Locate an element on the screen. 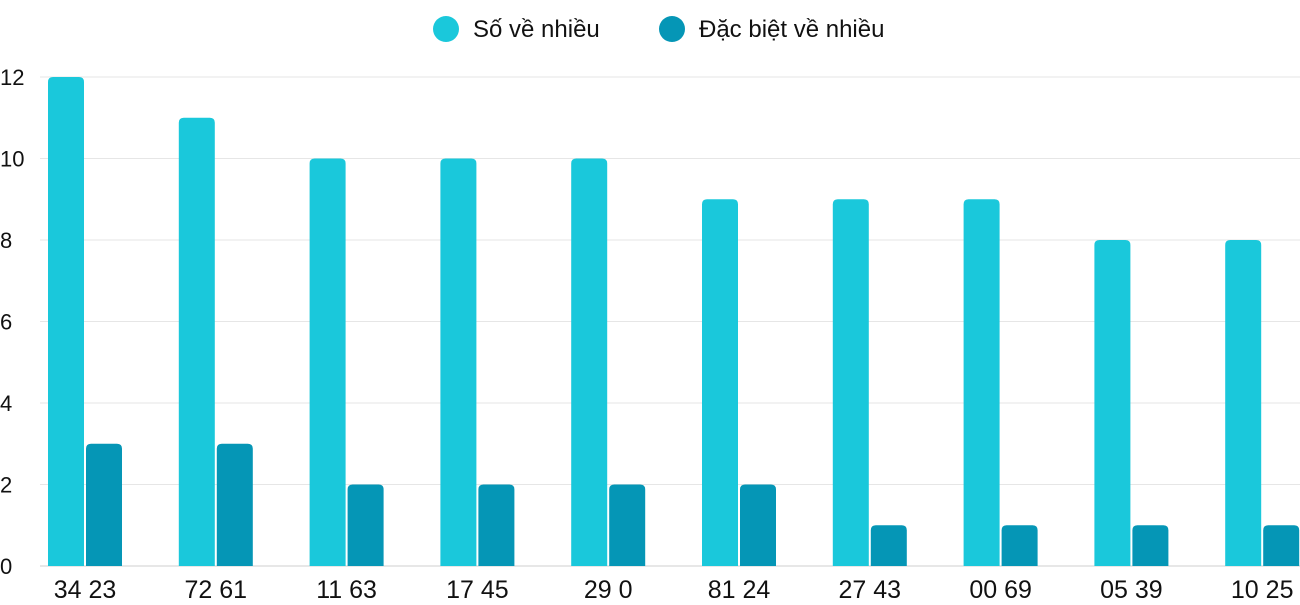 This screenshot has height=605, width=1300. x-tick-label: 29 0 is located at coordinates (608, 588).